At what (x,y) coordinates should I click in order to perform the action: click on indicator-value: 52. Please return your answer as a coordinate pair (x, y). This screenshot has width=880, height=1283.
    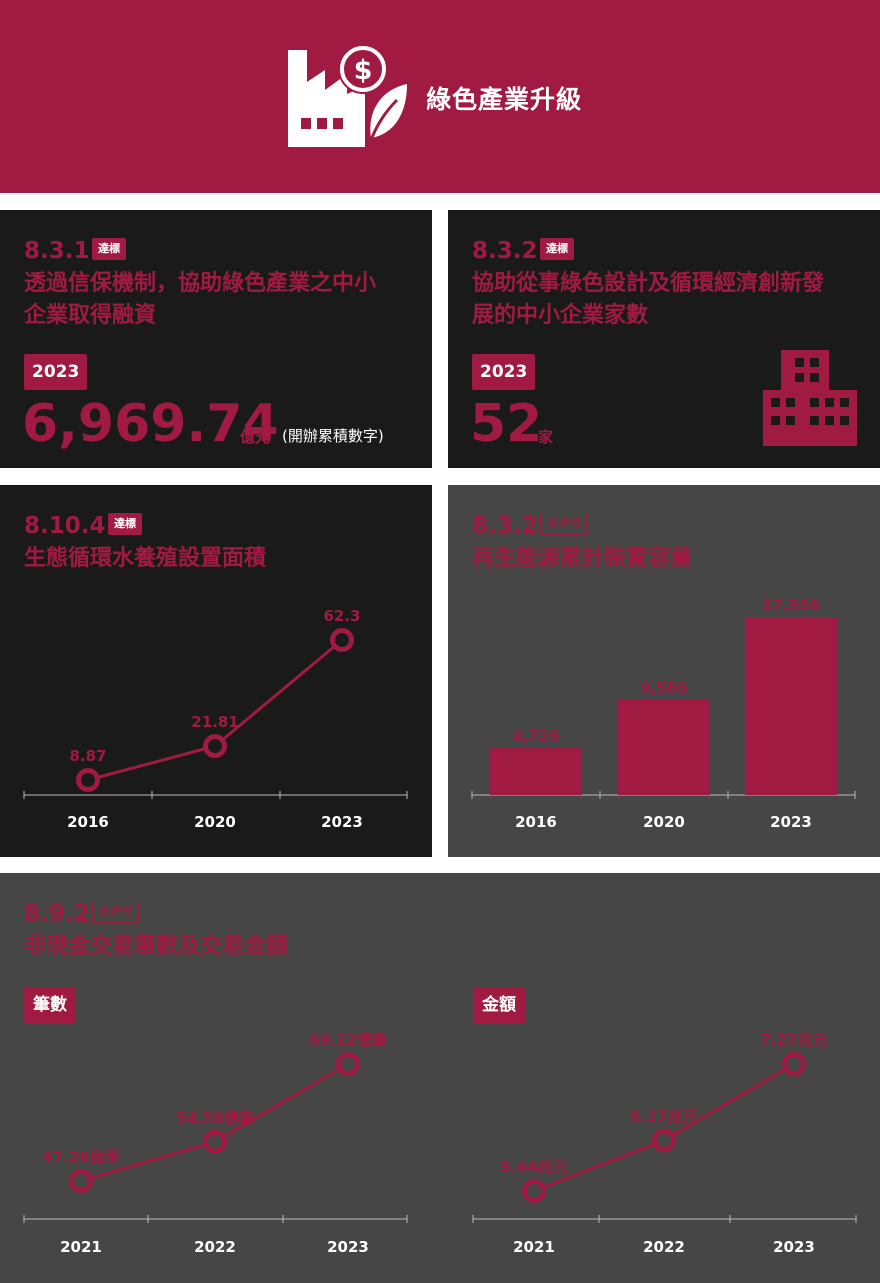
    Looking at the image, I should click on (506, 424).